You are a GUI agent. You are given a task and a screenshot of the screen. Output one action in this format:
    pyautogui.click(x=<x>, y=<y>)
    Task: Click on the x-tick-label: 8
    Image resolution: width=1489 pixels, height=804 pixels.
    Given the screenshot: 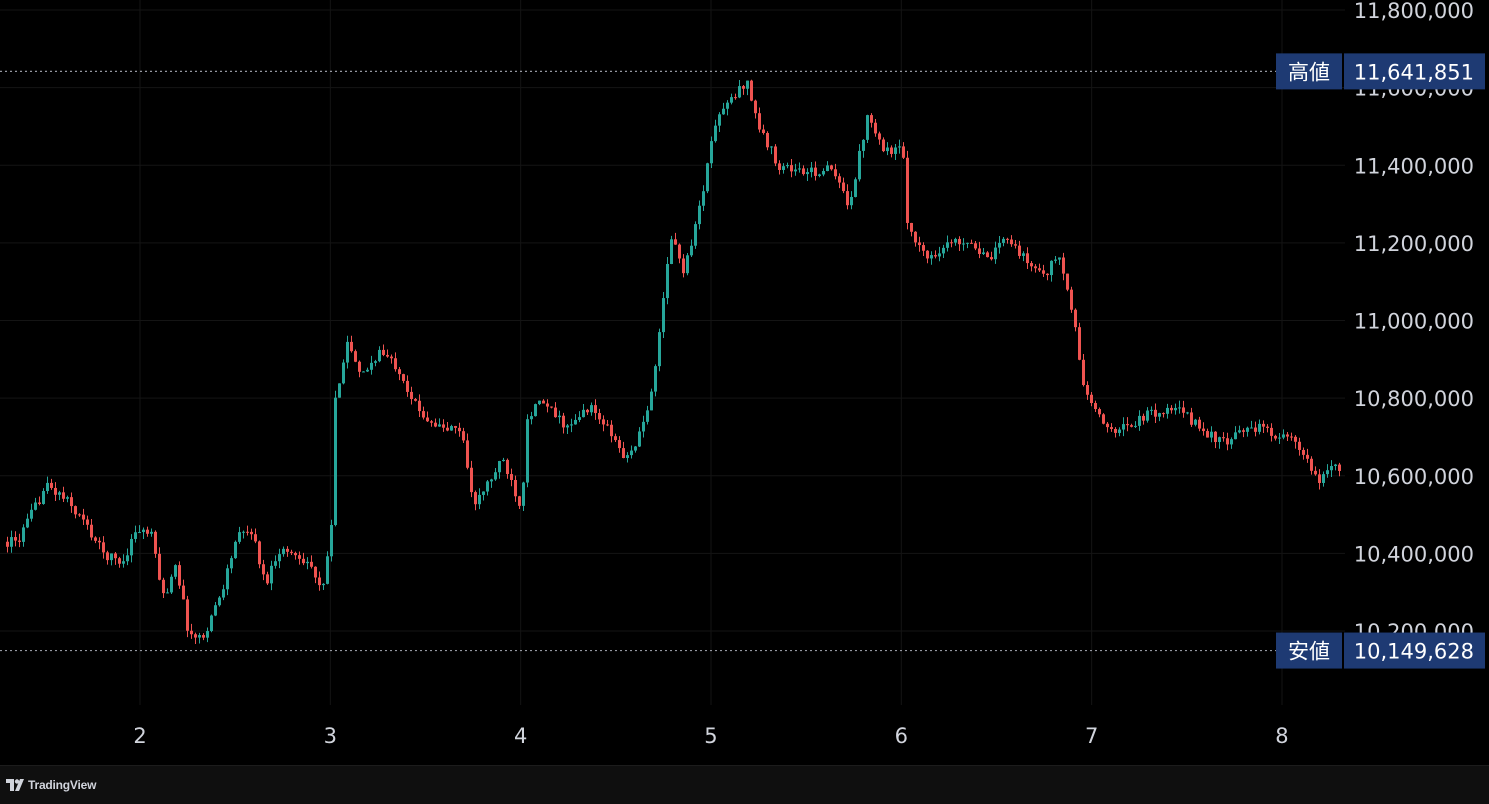 What is the action you would take?
    pyautogui.click(x=1281, y=736)
    